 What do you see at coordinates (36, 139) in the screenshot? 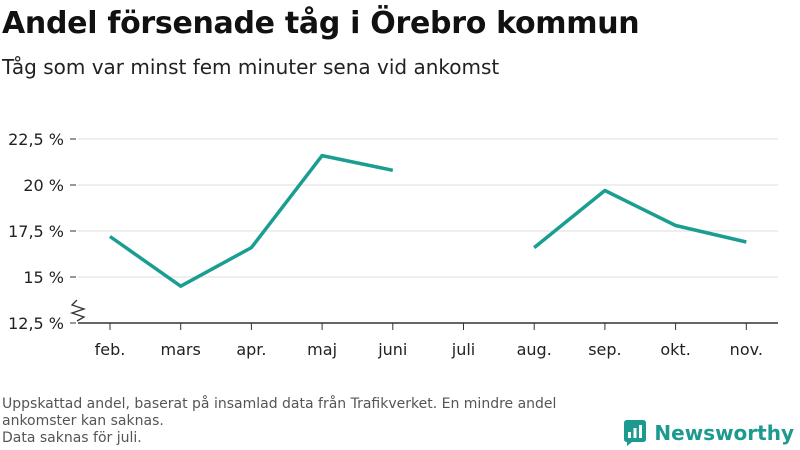
I see `y-tick-label: 22,5 %` at bounding box center [36, 139].